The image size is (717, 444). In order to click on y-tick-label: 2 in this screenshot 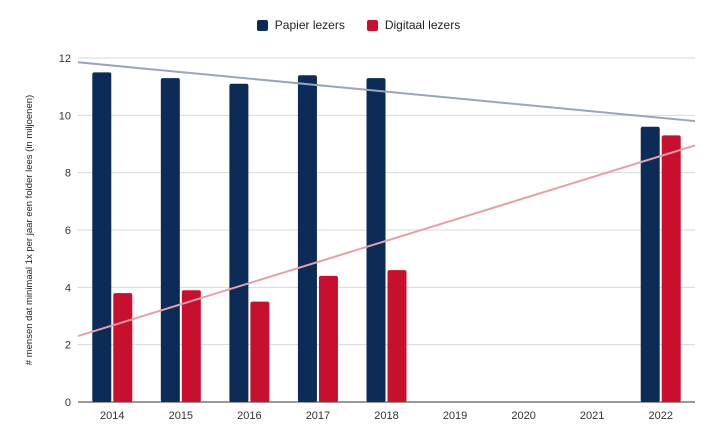, I will do `click(68, 346)`.